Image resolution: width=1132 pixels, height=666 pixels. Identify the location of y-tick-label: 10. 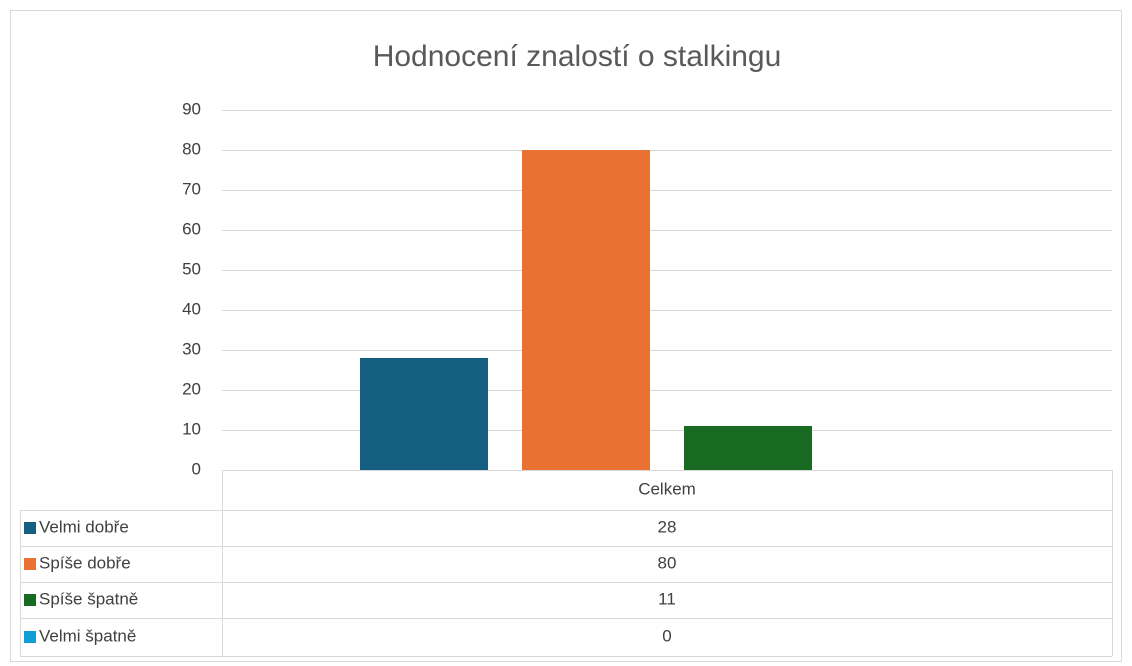
(191, 428).